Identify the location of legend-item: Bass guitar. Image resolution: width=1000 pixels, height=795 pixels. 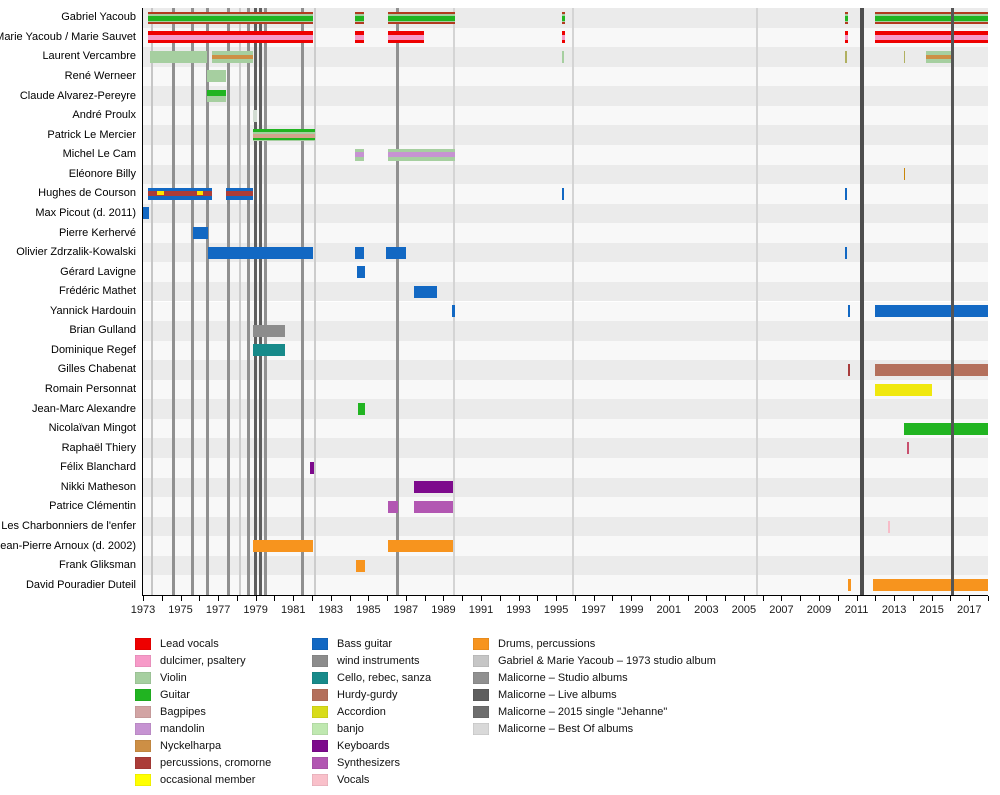
(352, 644).